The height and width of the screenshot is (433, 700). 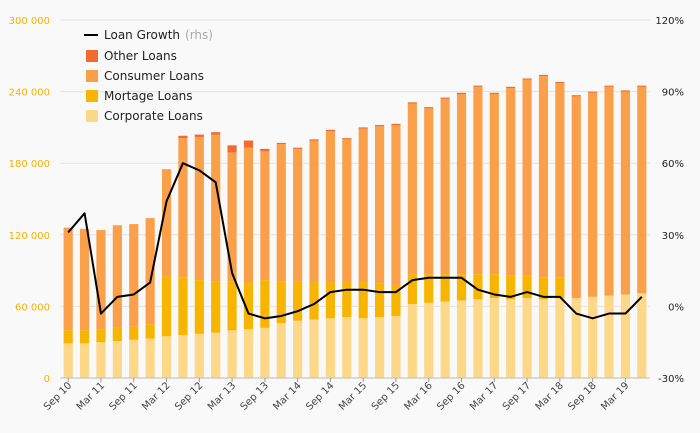 What do you see at coordinates (671, 379) in the screenshot?
I see `y-tick-label-right: -30%` at bounding box center [671, 379].